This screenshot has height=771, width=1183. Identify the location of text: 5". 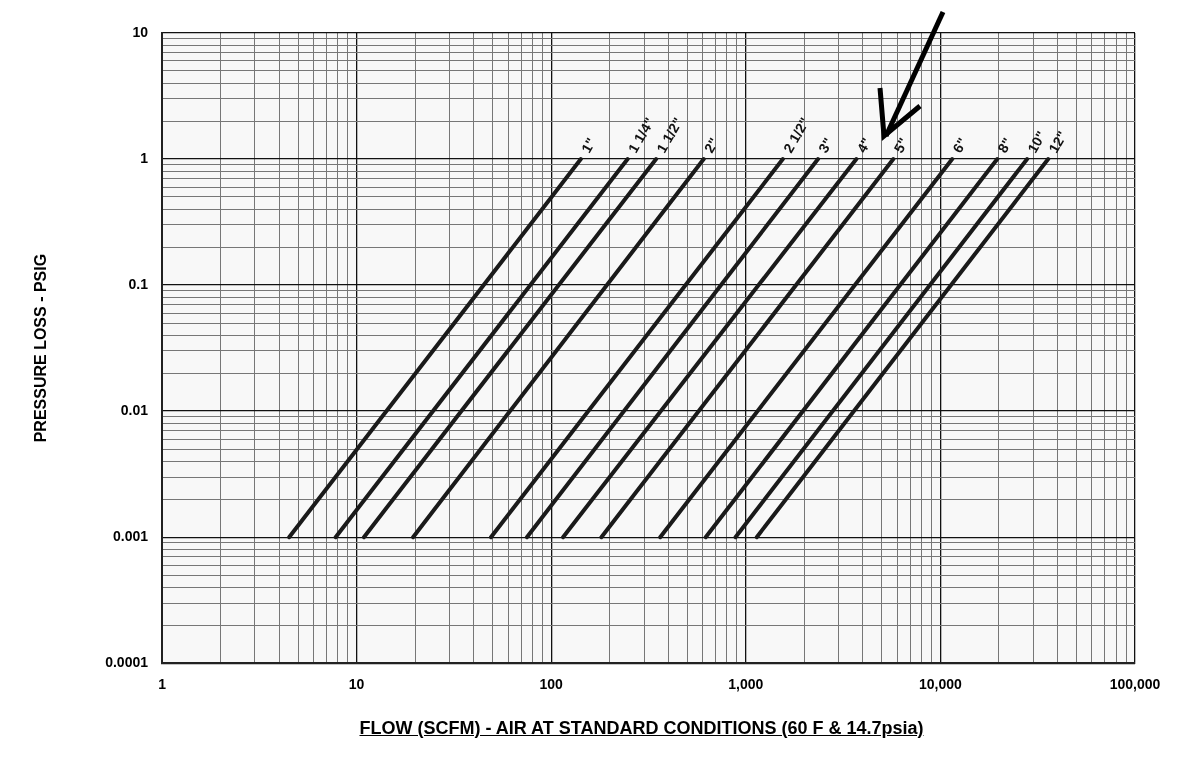
(901, 145).